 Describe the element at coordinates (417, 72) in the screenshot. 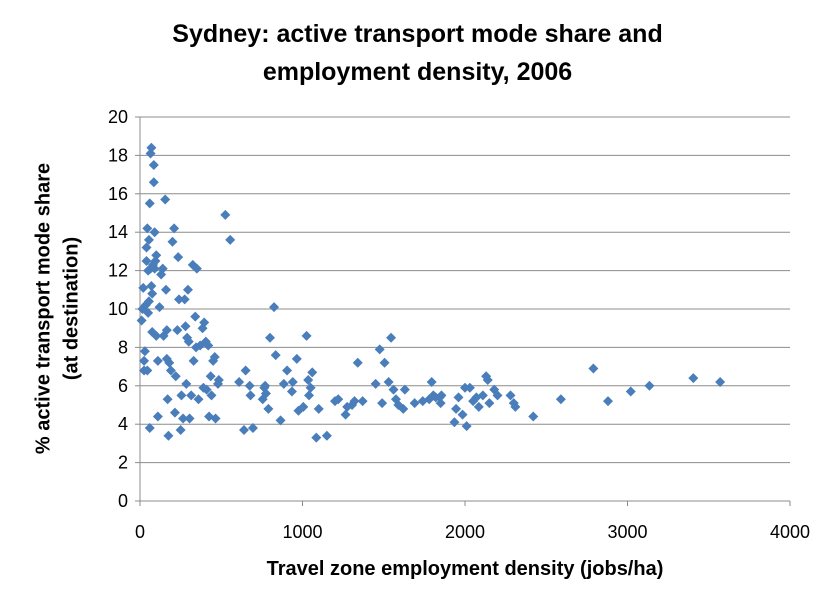

I see `chart-title-line-2: employment density, 2006` at that location.